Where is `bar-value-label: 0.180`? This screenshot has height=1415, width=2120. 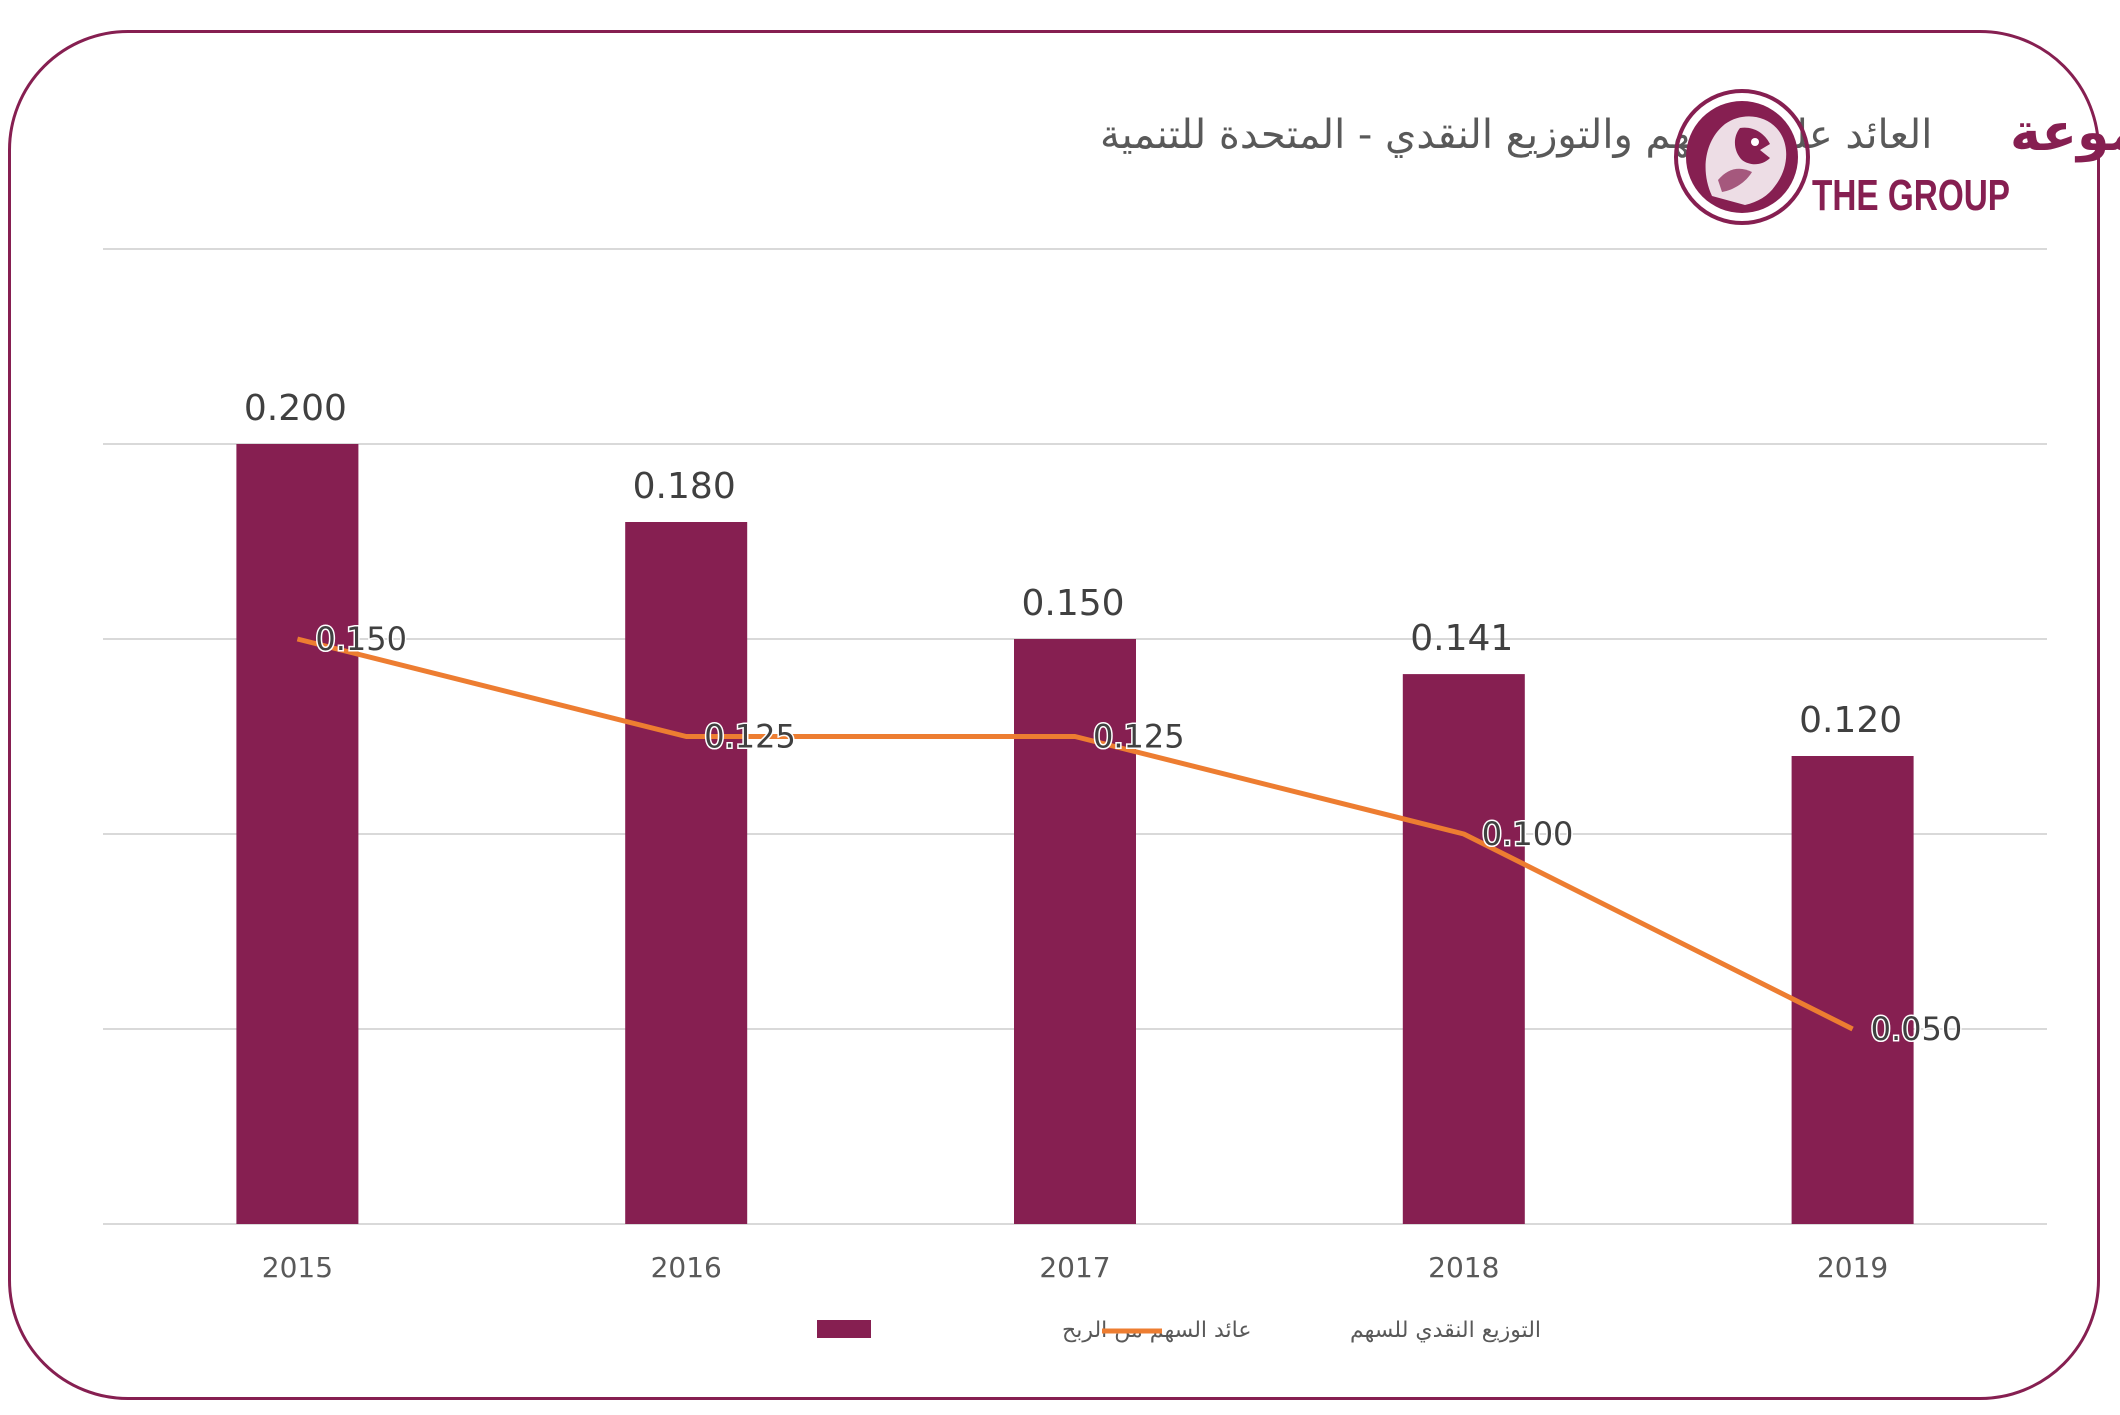 bar-value-label: 0.180 is located at coordinates (684, 486).